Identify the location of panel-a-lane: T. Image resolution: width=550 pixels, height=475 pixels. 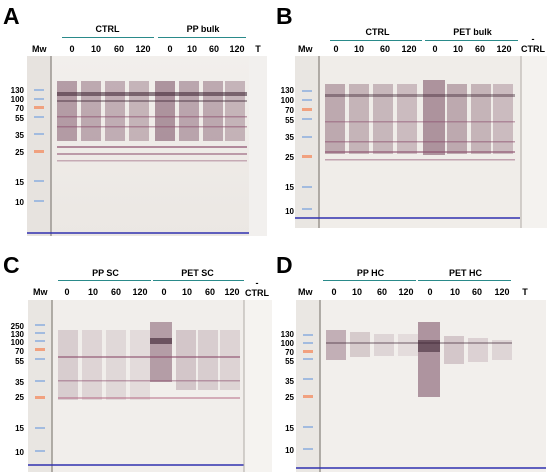
(258, 49).